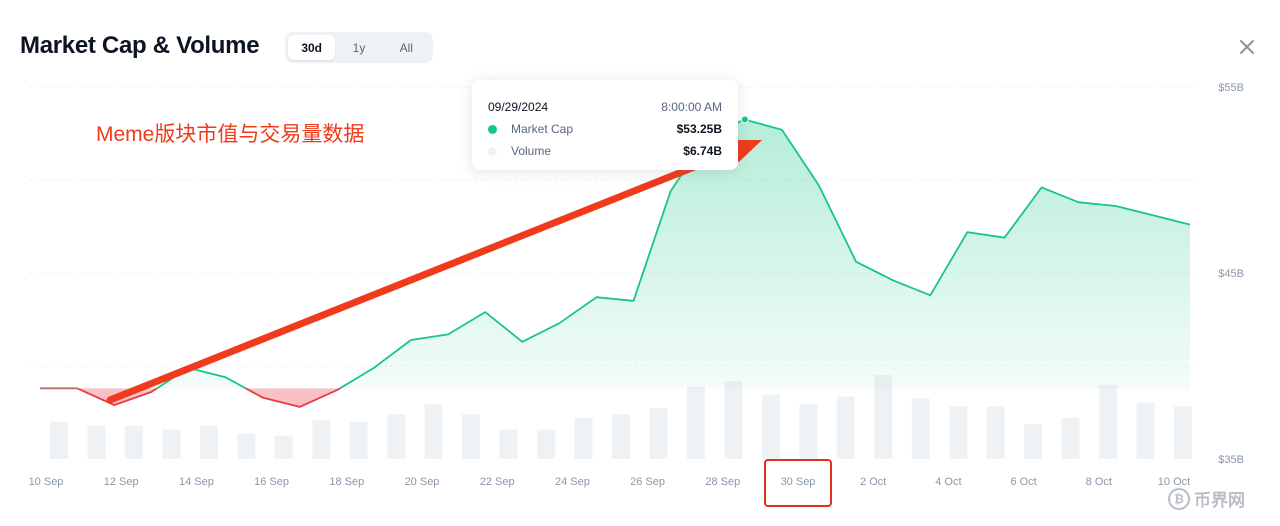  What do you see at coordinates (531, 151) in the screenshot?
I see `tooltip-volume-label: Volume` at bounding box center [531, 151].